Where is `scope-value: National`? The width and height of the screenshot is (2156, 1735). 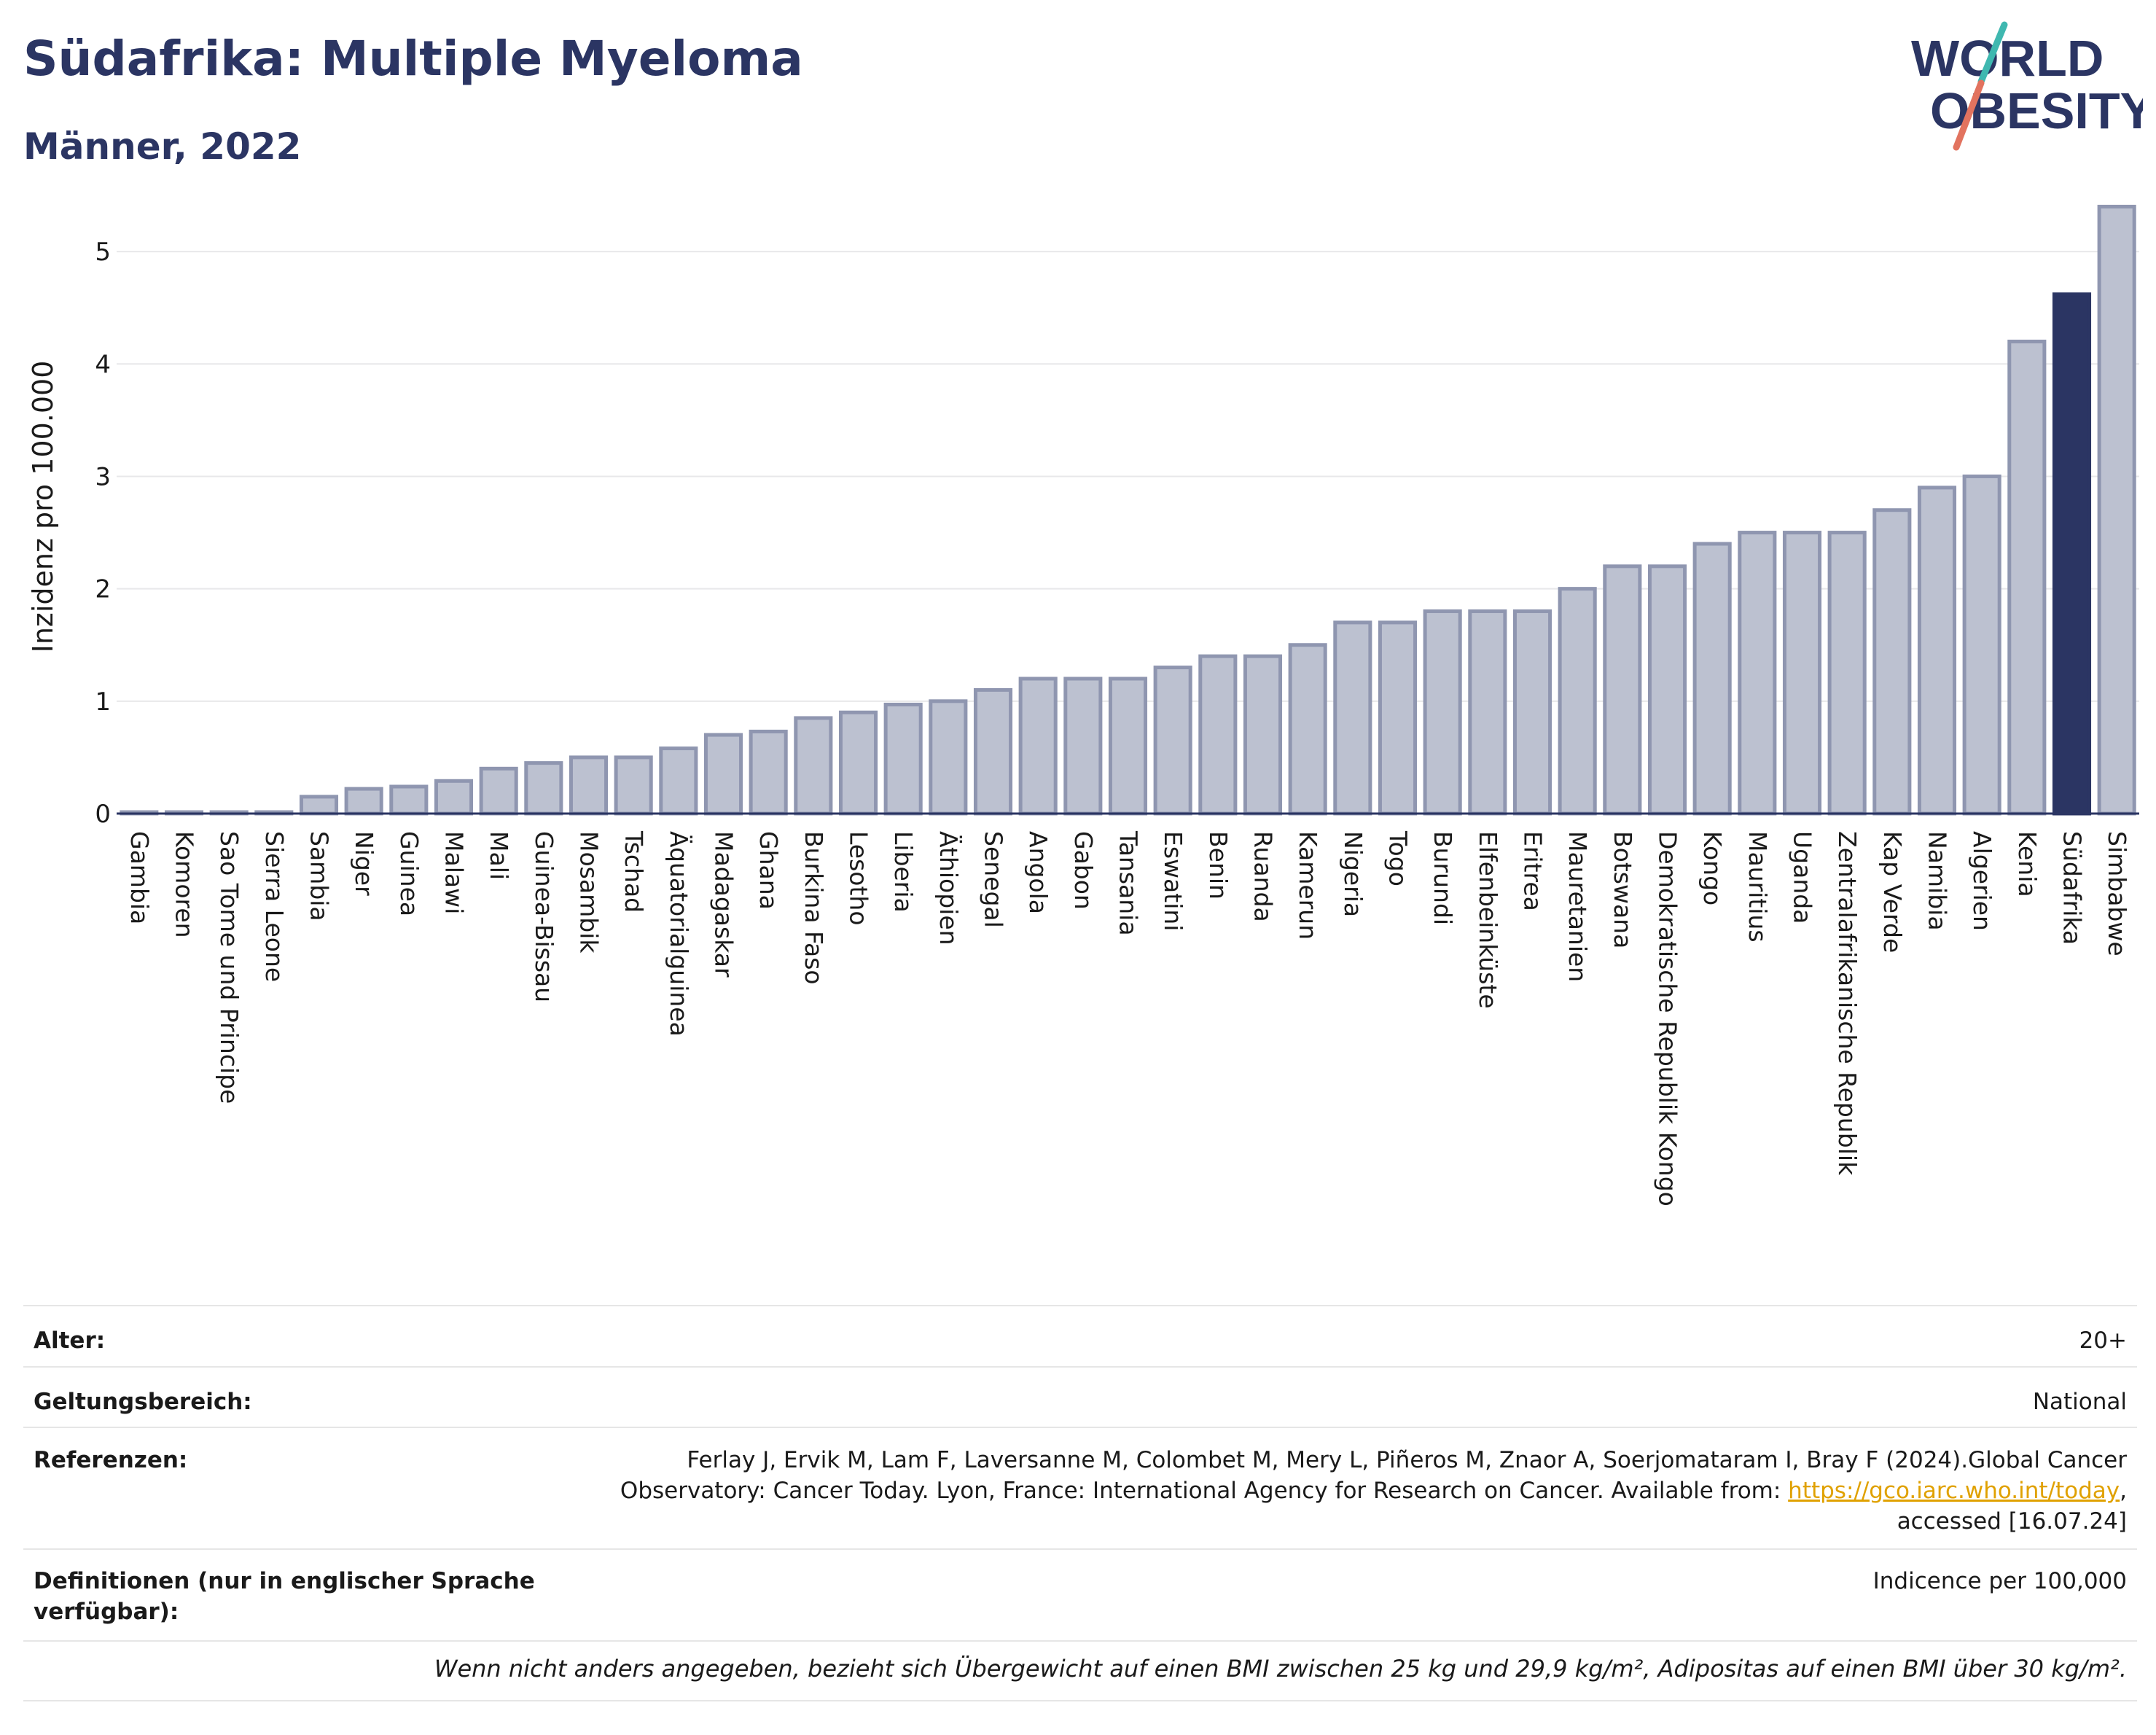 scope-value: National is located at coordinates (2080, 1402).